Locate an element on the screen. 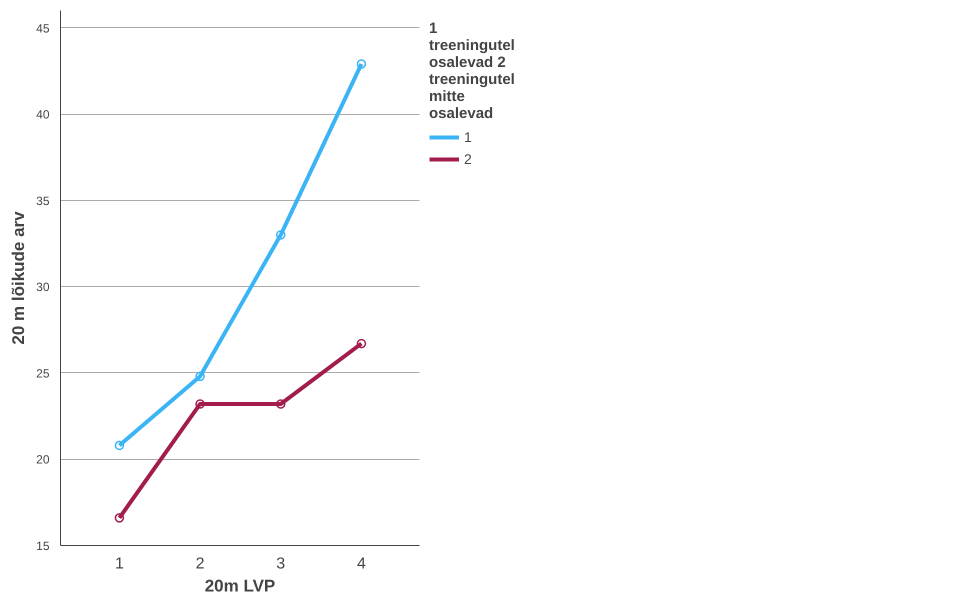  y-tick-label: 30 is located at coordinates (43, 287).